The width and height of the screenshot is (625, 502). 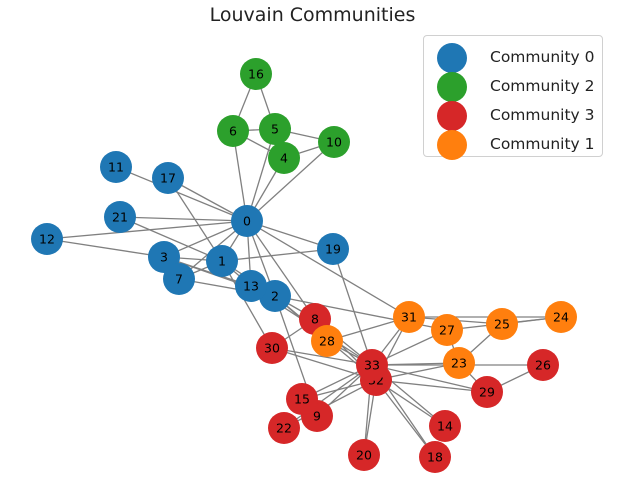 I want to click on node-28: 28, so click(x=327, y=341).